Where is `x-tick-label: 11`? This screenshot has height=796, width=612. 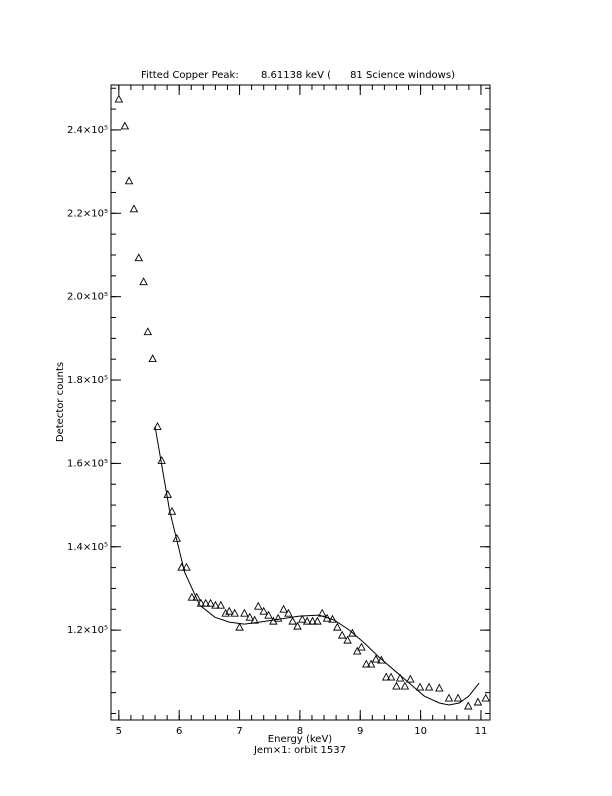 x-tick-label: 11 is located at coordinates (481, 731).